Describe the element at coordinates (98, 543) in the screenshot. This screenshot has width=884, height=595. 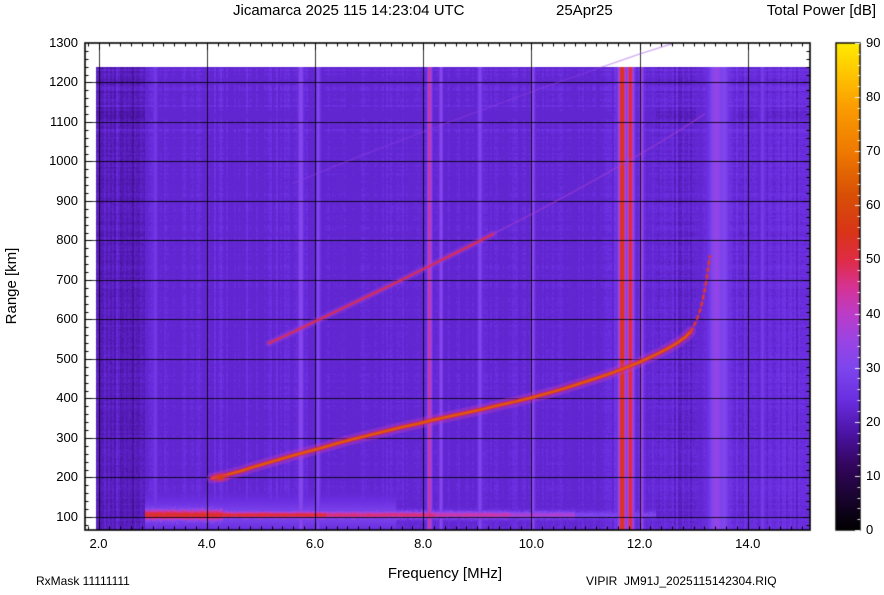
I see `x-tick-label: 2.0` at that location.